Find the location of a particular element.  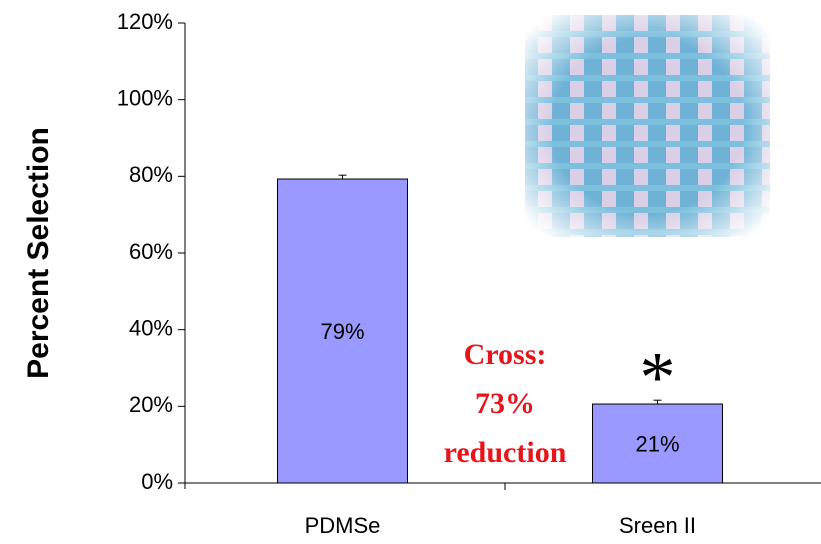

annotation: 73% is located at coordinates (505, 403).